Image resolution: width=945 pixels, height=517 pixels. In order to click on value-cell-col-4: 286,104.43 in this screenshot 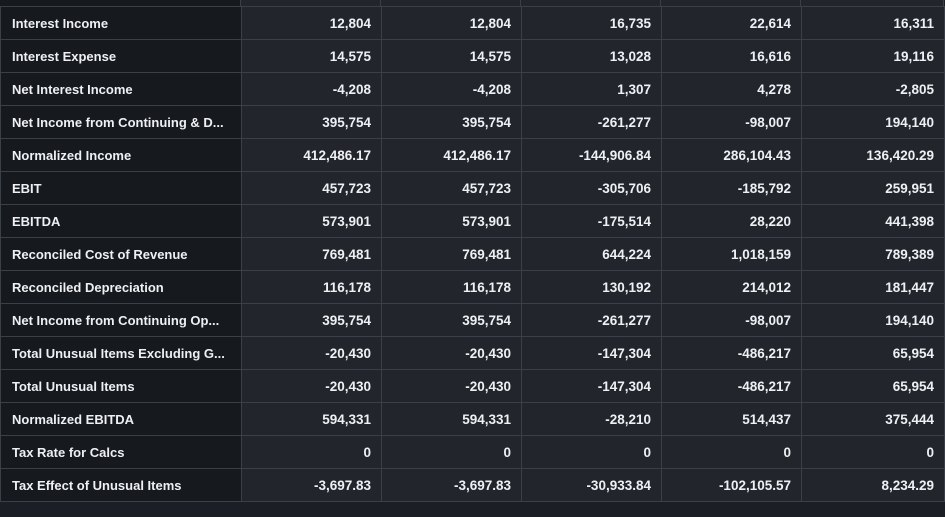, I will do `click(731, 155)`.